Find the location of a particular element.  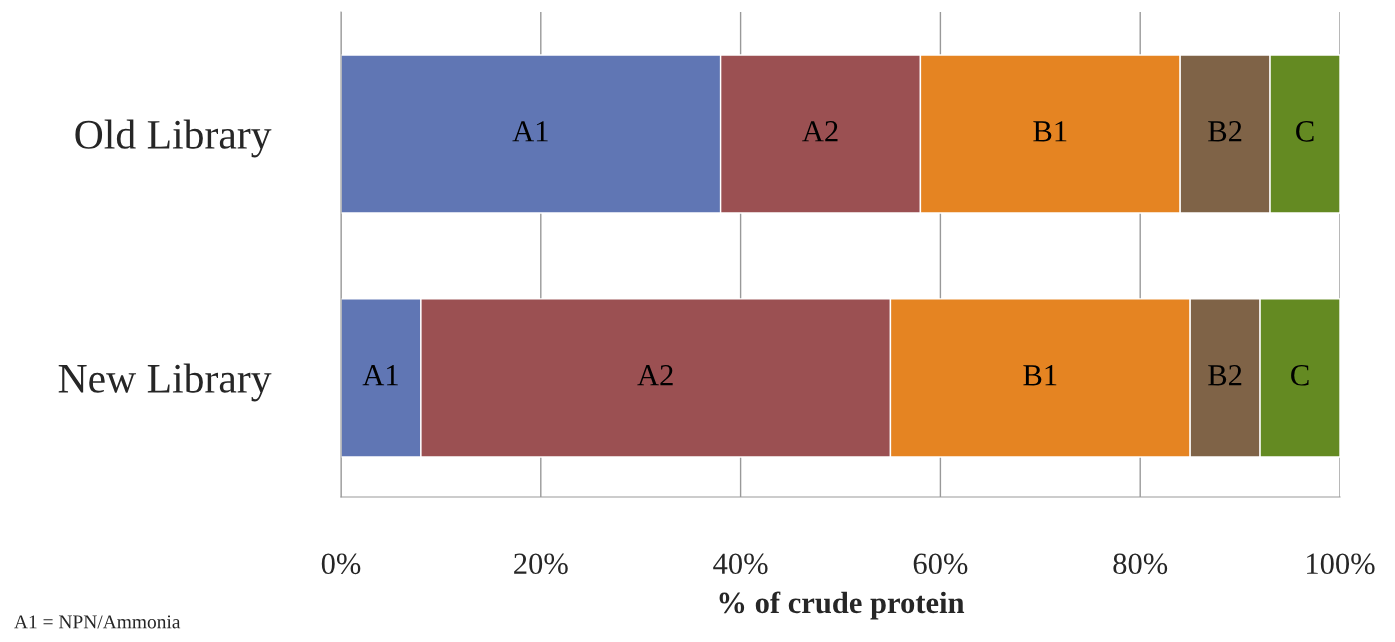

series-label: A2 is located at coordinates (820, 131).